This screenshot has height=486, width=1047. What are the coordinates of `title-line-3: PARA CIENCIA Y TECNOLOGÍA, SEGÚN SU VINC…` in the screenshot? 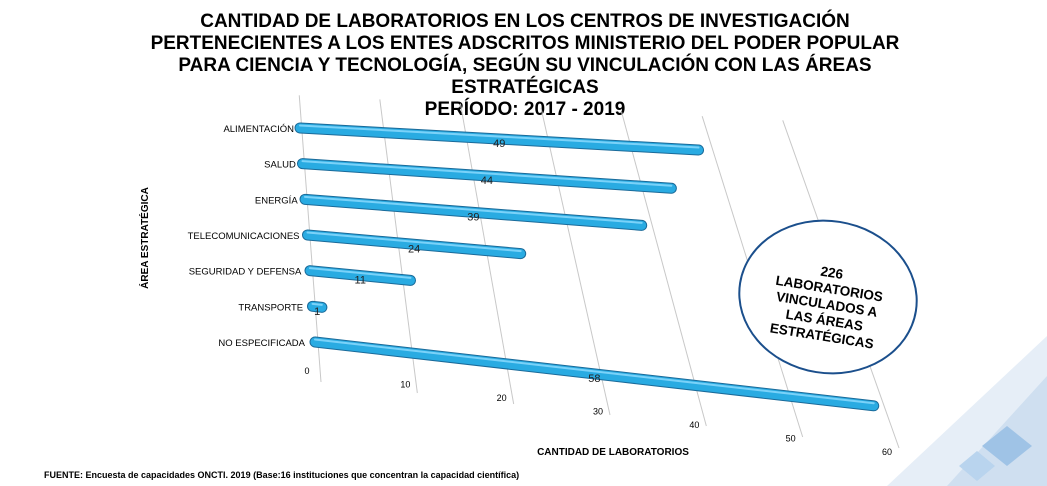 It's located at (525, 65).